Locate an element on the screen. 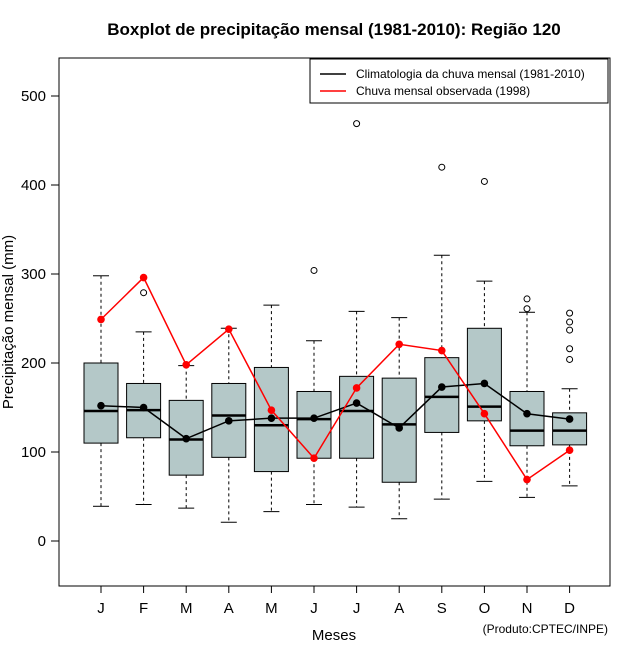 The width and height of the screenshot is (640, 660). y-tick-label: 100 is located at coordinates (33, 452).